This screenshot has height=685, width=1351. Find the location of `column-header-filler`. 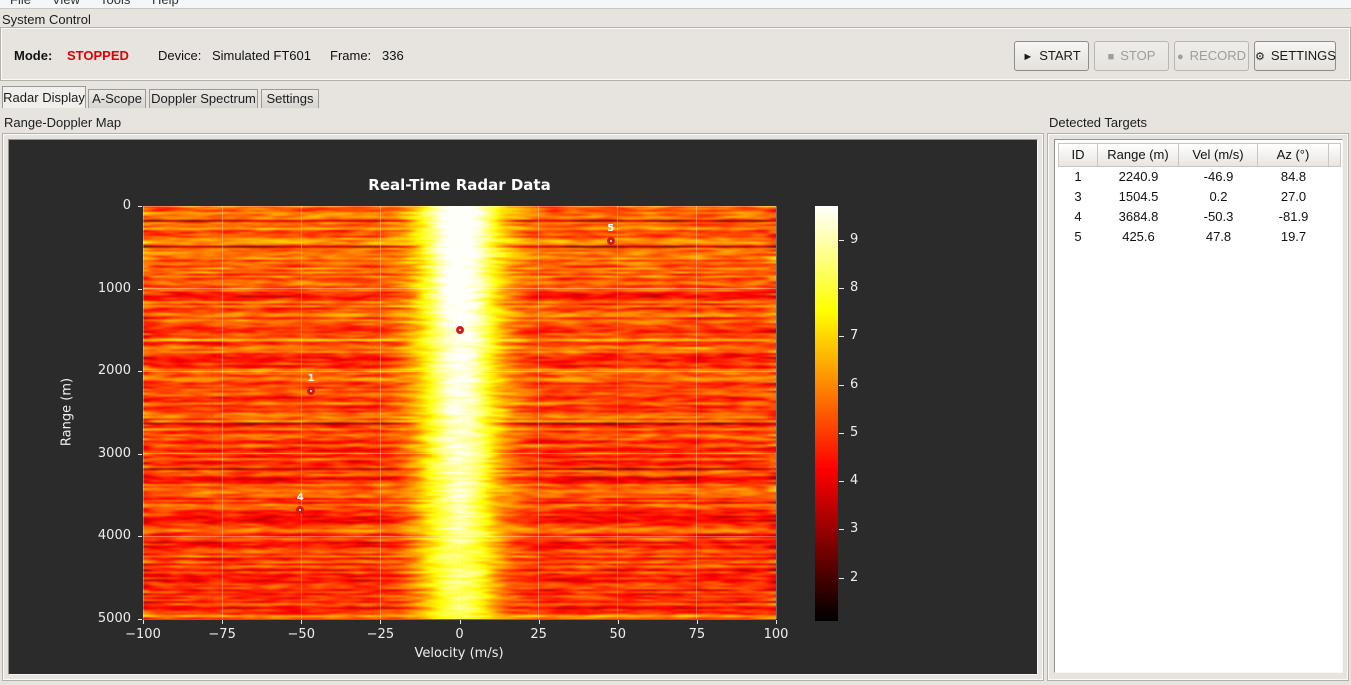

column-header-filler is located at coordinates (1335, 155).